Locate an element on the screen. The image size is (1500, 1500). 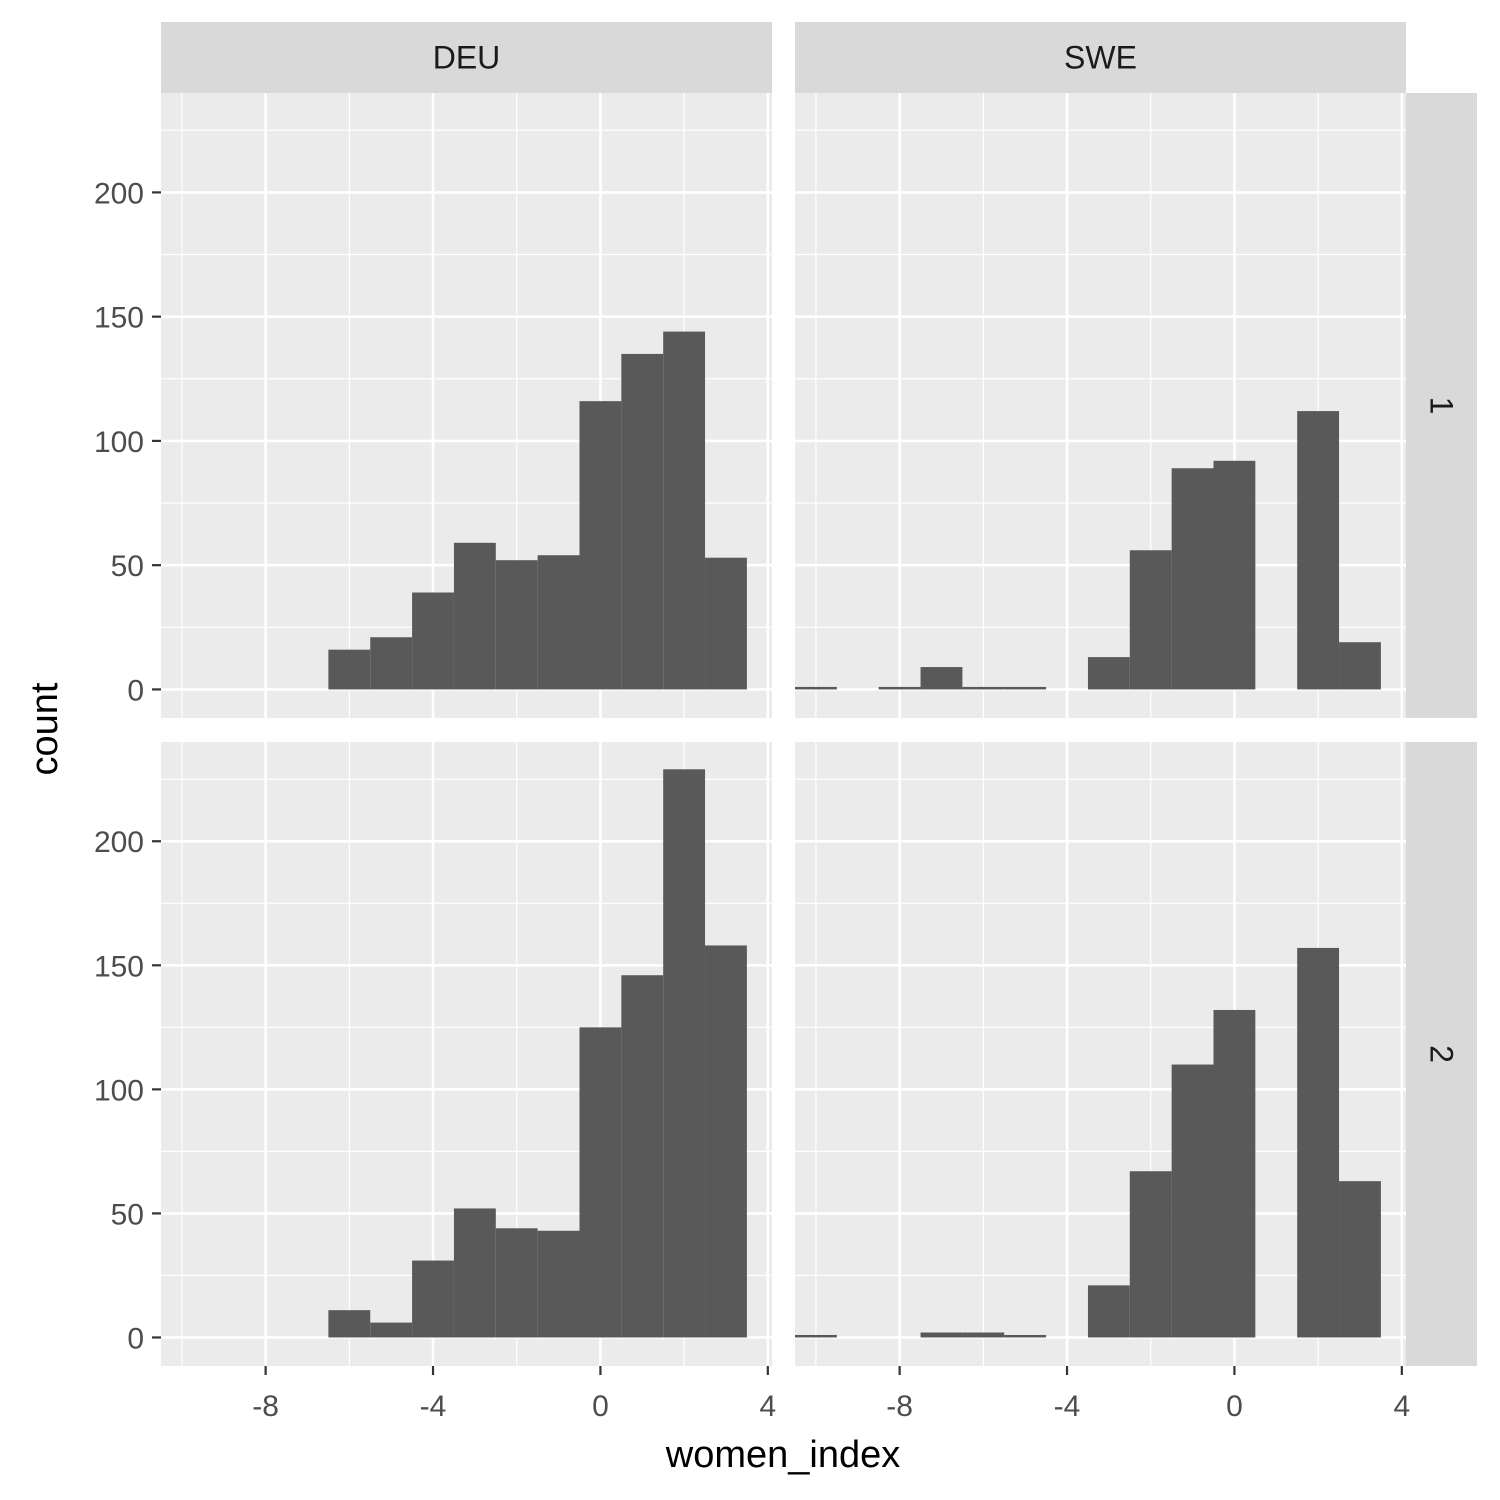
x-axis-col-deu: -8 -4 0 4 is located at coordinates (514, 1394).